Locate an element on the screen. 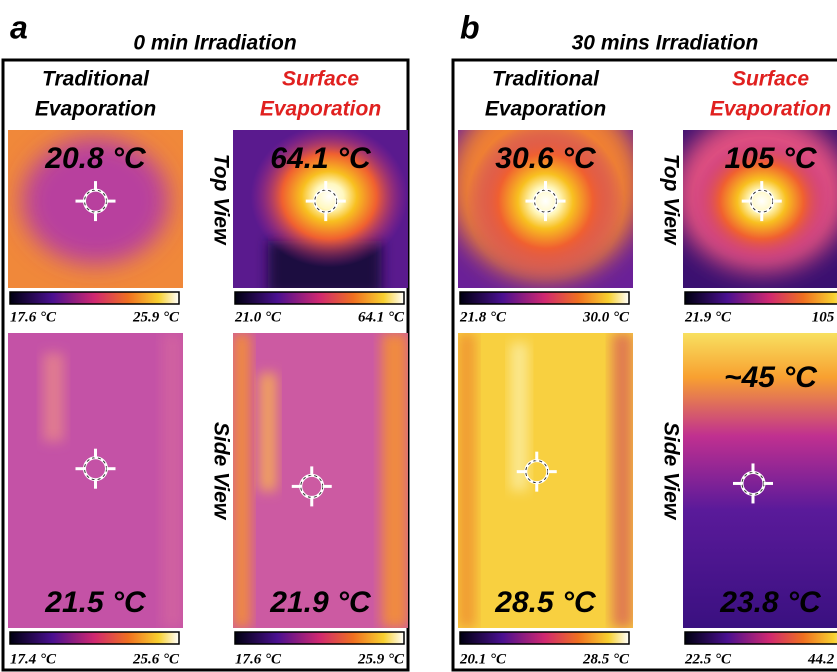 This screenshot has width=837, height=672. colorbar-min: 21.9 °C is located at coordinates (708, 317).